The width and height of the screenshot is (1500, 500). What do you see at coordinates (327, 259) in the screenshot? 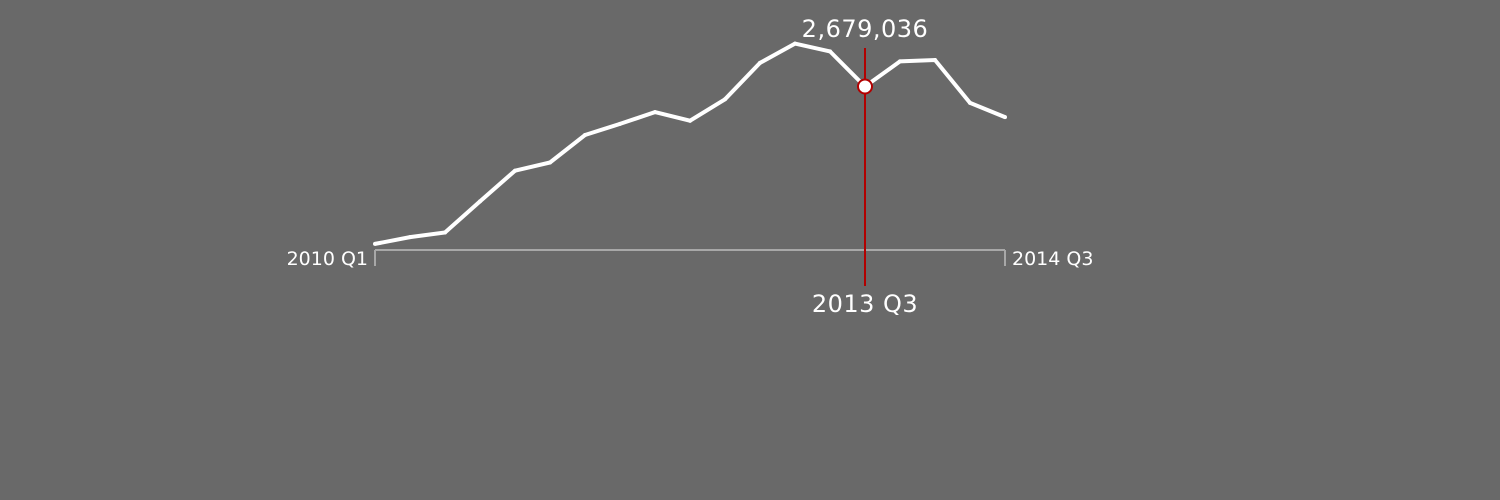
I see `x-axis-start-label: 2010 Q1` at bounding box center [327, 259].